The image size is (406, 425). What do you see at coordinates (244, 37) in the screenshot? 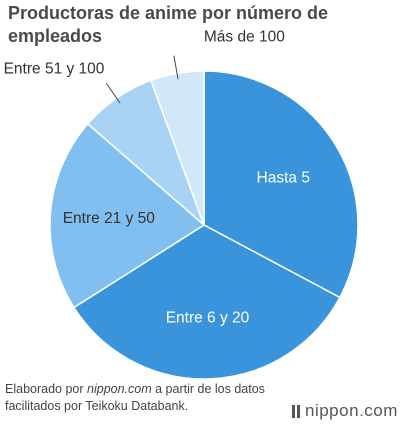
I see `slice-label-mas-de-100: Más de 100` at bounding box center [244, 37].